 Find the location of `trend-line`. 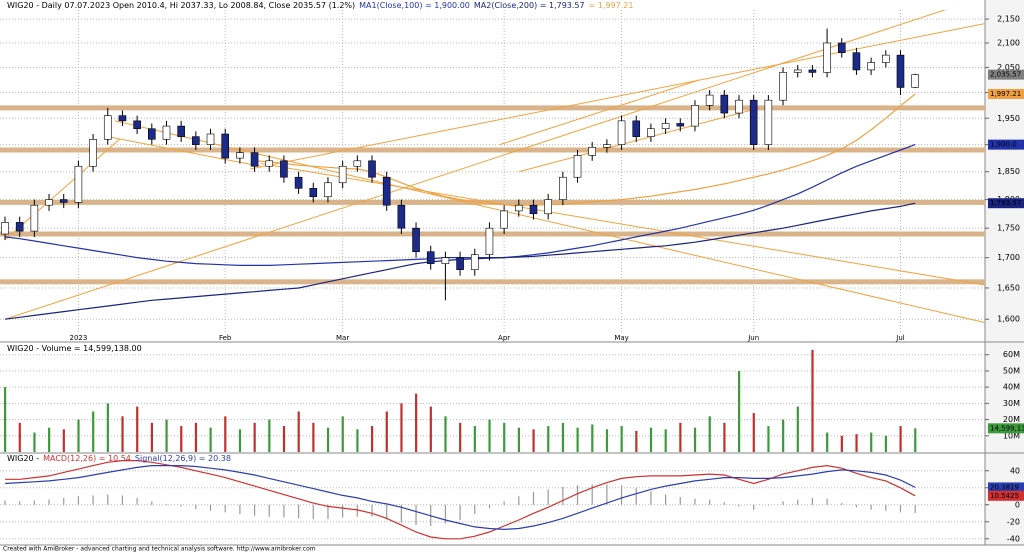

trend-line is located at coordinates (639, 140).